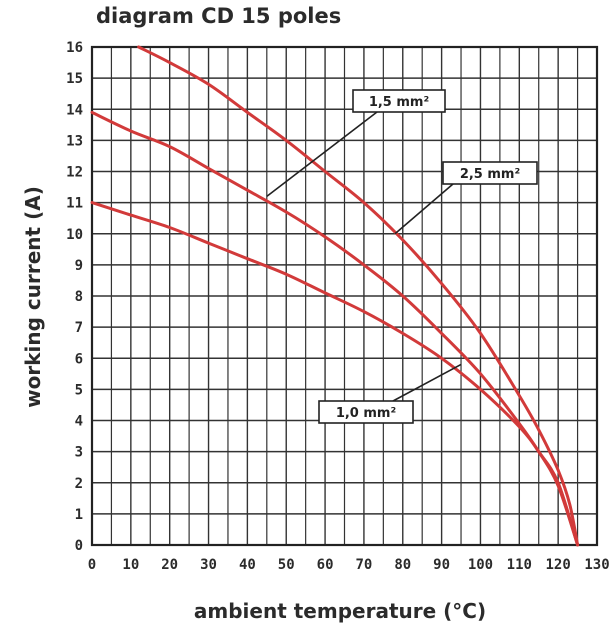 The image size is (616, 625). What do you see at coordinates (363, 565) in the screenshot?
I see `x-tick-label: 70` at bounding box center [363, 565].